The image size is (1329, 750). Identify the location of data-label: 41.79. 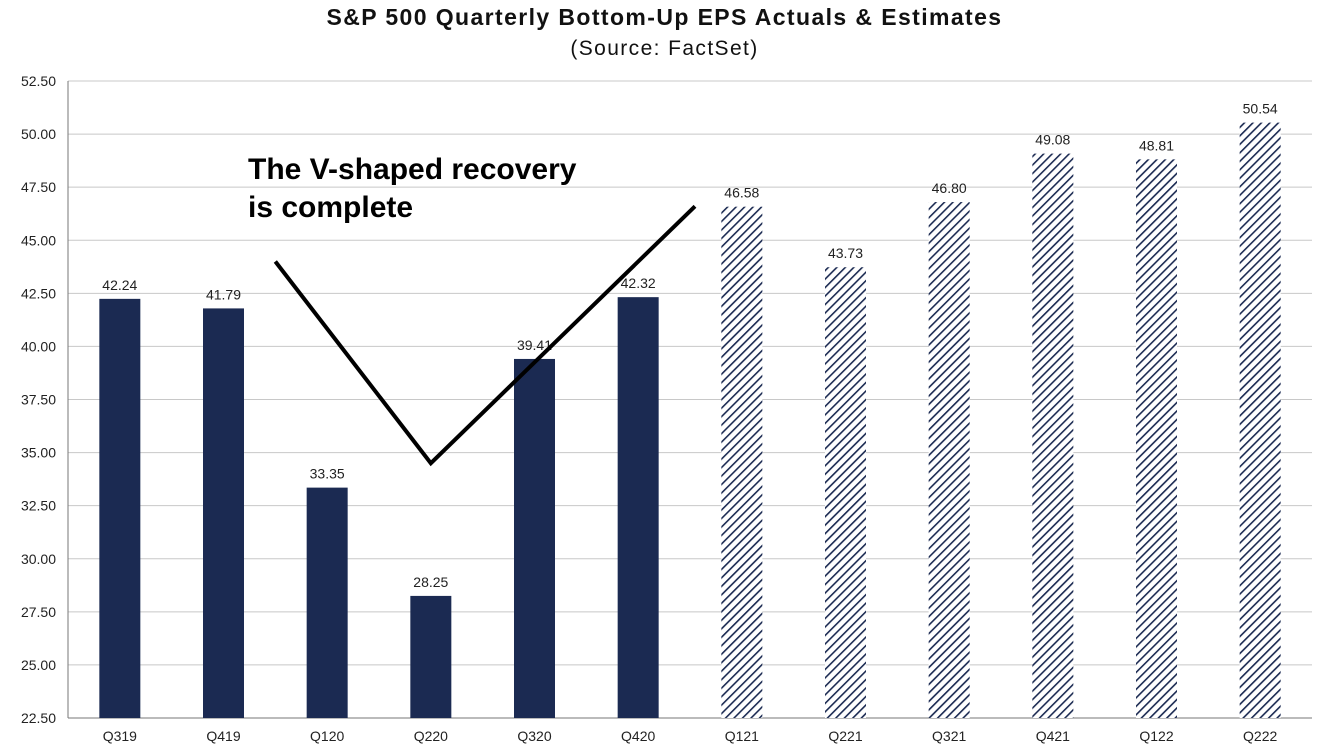
(223, 294).